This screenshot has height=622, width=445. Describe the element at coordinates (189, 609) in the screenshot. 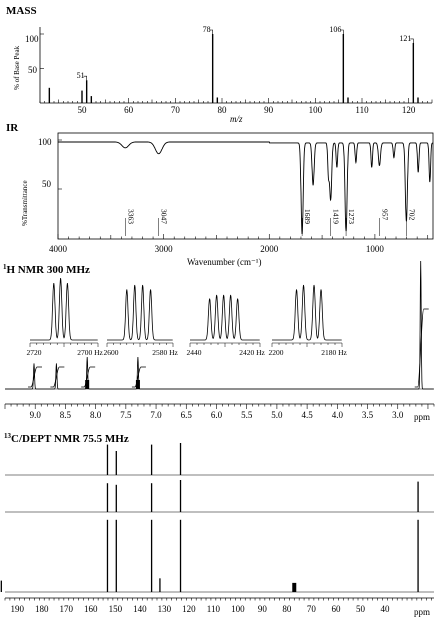

I see `cnmr-x-tick-label: 120` at that location.